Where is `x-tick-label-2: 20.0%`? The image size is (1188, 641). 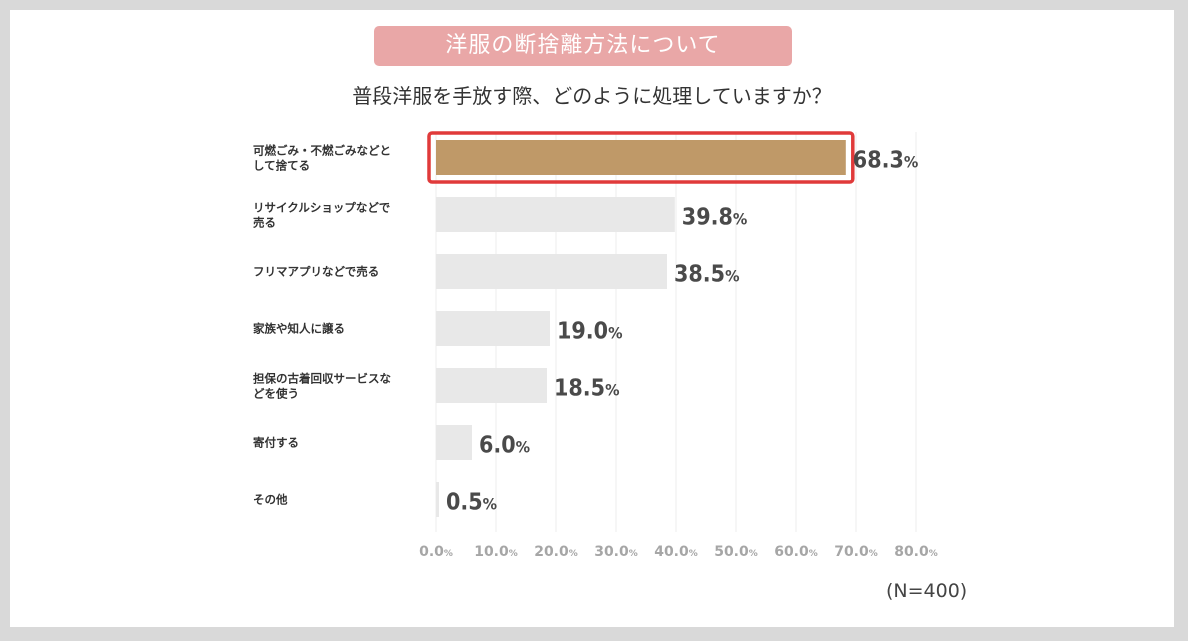 x-tick-label-2: 20.0% is located at coordinates (556, 552).